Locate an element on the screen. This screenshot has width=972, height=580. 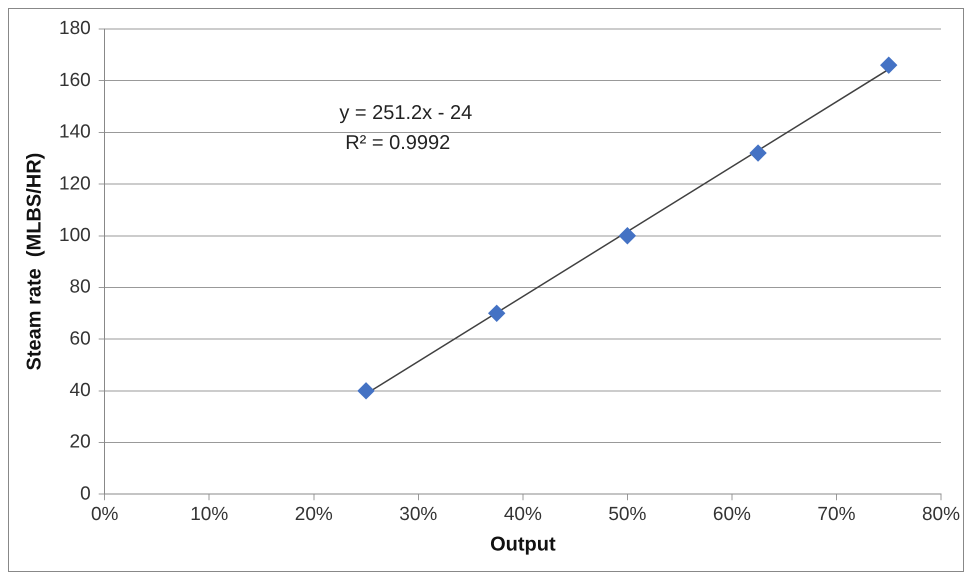
y-tick-label: 60 is located at coordinates (80, 339).